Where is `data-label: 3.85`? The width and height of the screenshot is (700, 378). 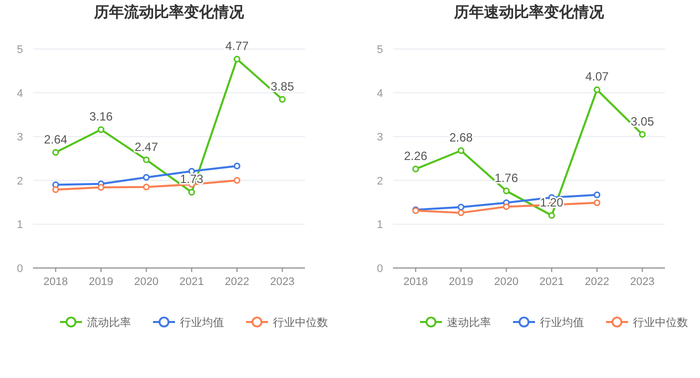
data-label: 3.85 is located at coordinates (282, 86).